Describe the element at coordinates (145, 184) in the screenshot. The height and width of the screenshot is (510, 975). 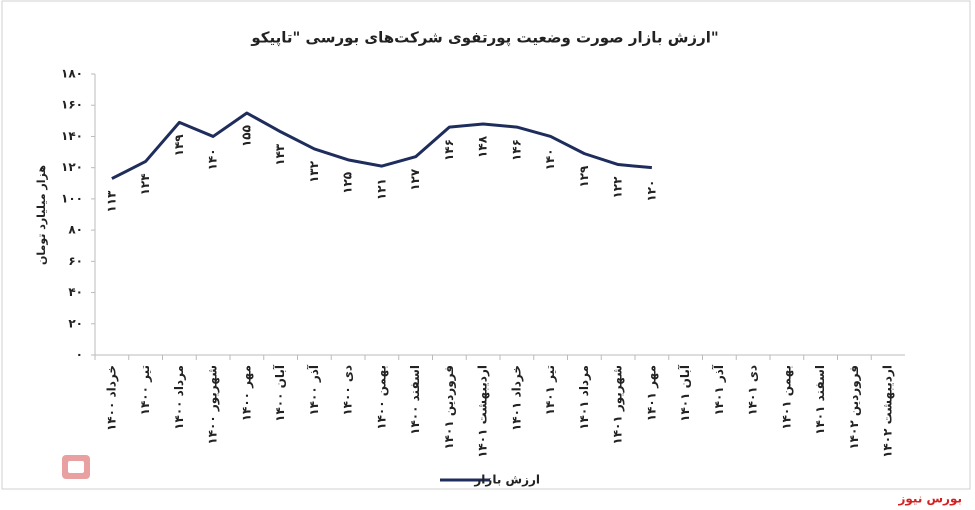
I see `data-label: ۱۲۴` at that location.